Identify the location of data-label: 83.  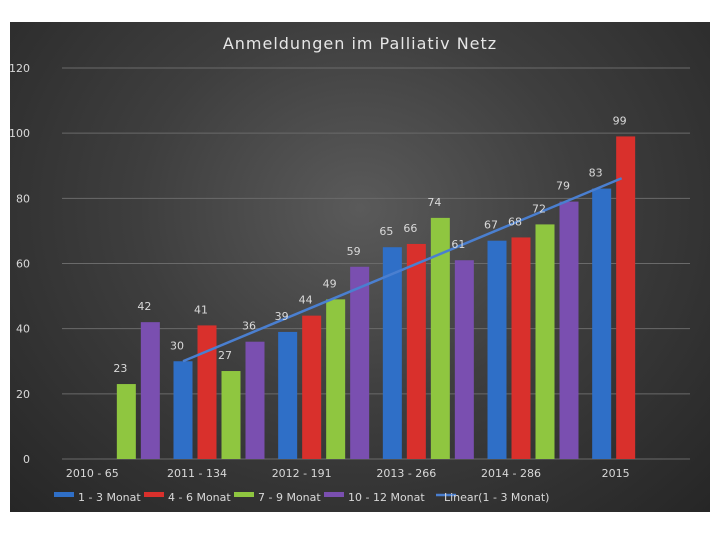
(596, 173).